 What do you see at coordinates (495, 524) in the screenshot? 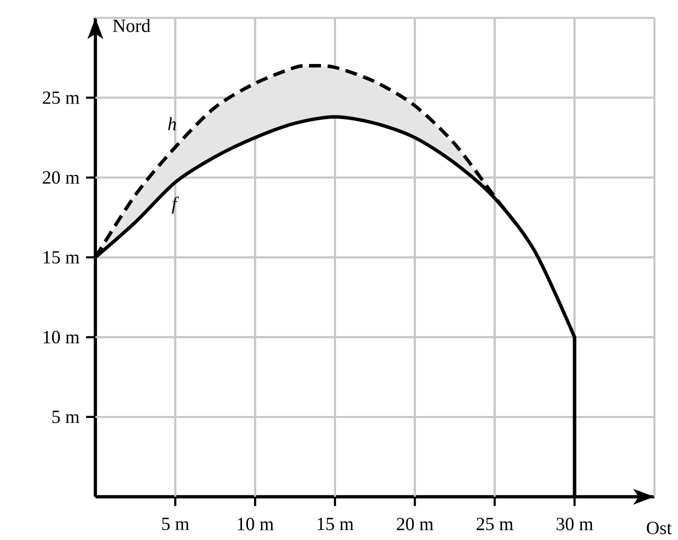
I see `x-tick-label: 25 m` at bounding box center [495, 524].